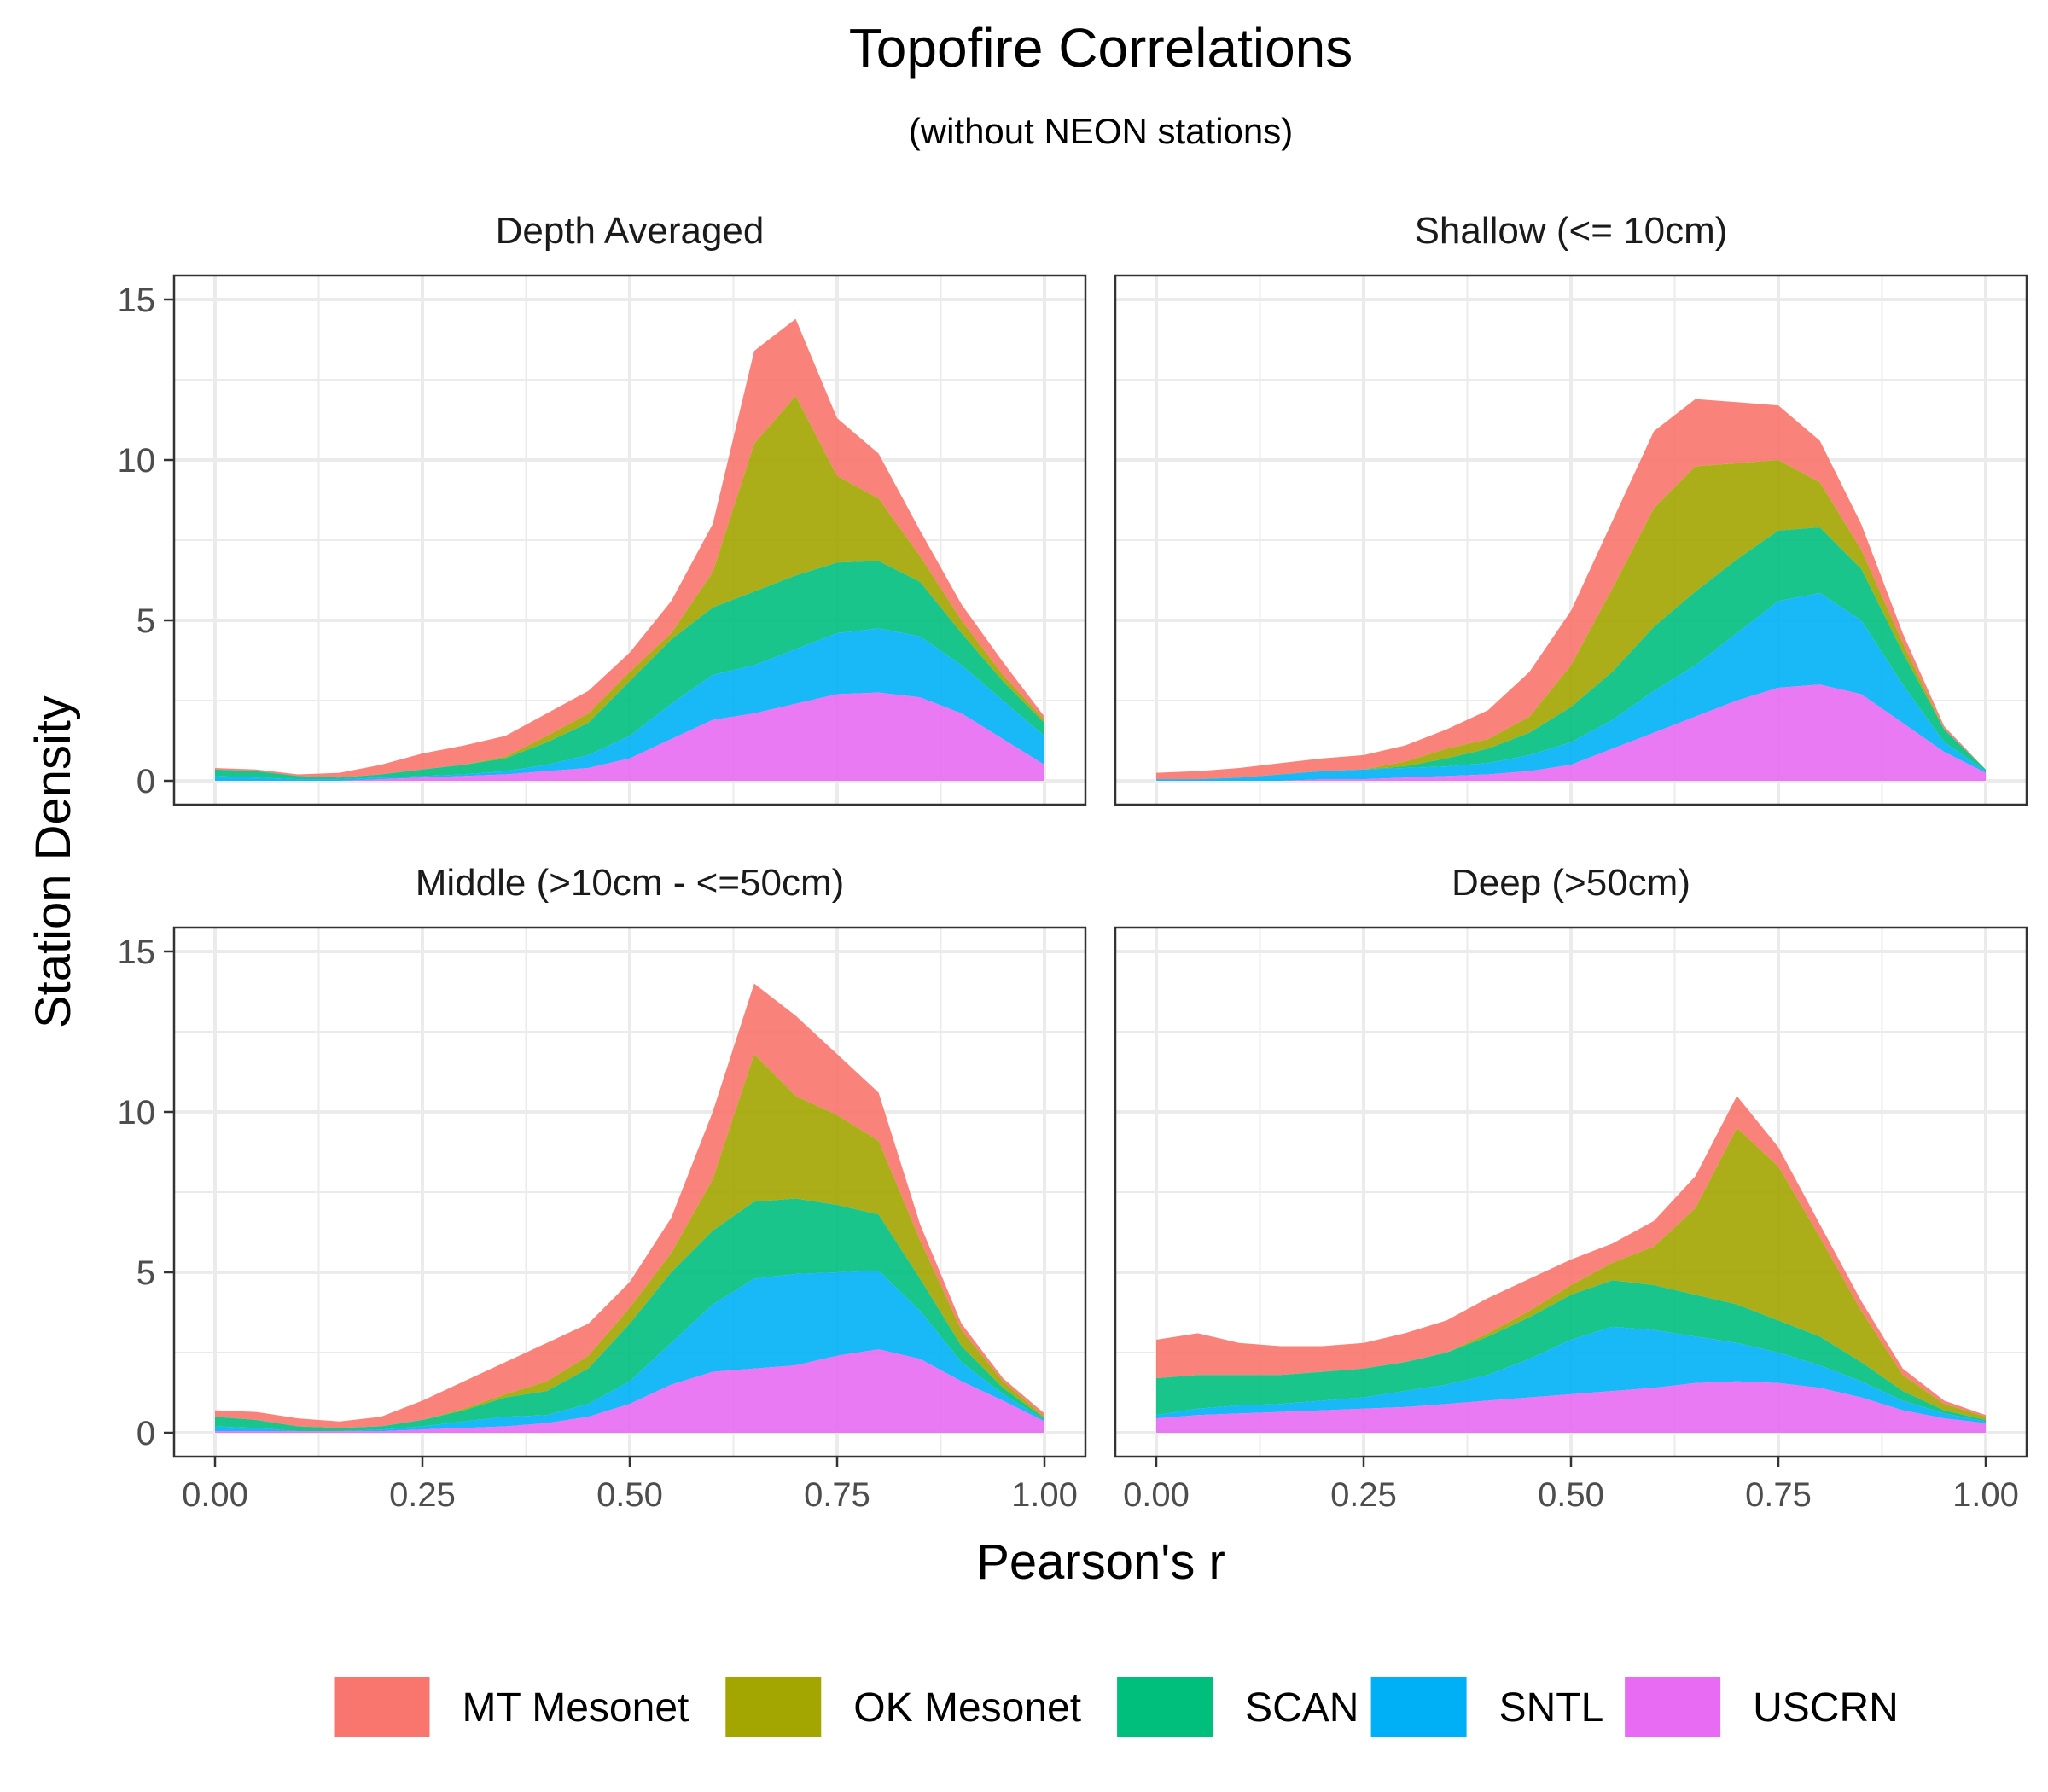 The width and height of the screenshot is (2048, 1792). Describe the element at coordinates (575, 1708) in the screenshot. I see `legend-label: MT Mesonet` at that location.